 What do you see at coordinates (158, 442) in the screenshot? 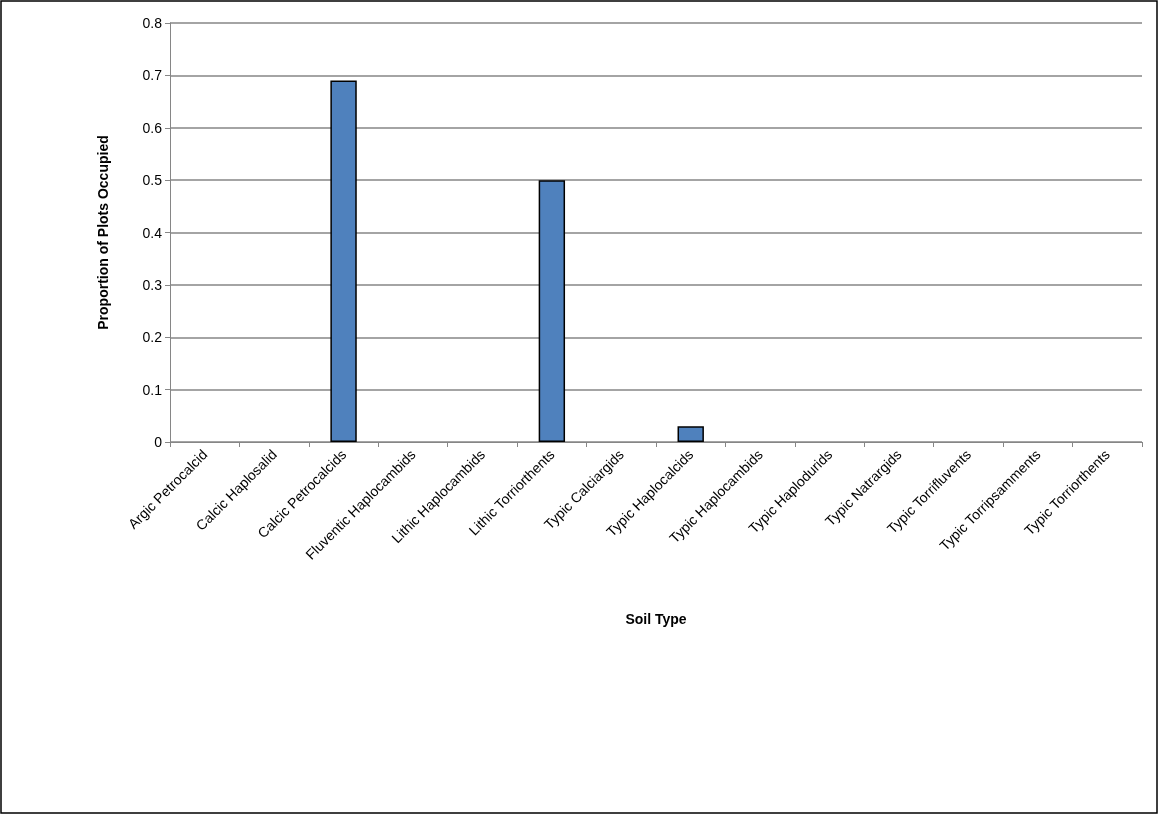
I see `y-tick-label: 0` at bounding box center [158, 442].